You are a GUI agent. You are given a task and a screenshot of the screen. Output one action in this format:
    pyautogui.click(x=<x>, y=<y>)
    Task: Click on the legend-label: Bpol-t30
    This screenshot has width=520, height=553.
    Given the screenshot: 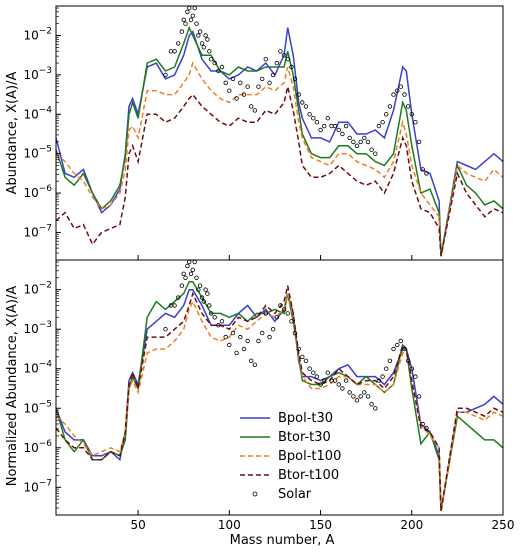 What is the action you would take?
    pyautogui.click(x=305, y=418)
    